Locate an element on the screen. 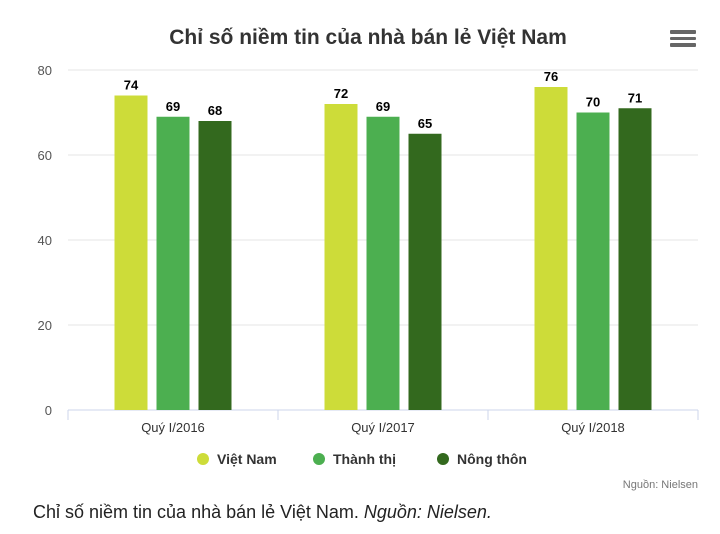 The width and height of the screenshot is (720, 534). data-label: 71 is located at coordinates (635, 97).